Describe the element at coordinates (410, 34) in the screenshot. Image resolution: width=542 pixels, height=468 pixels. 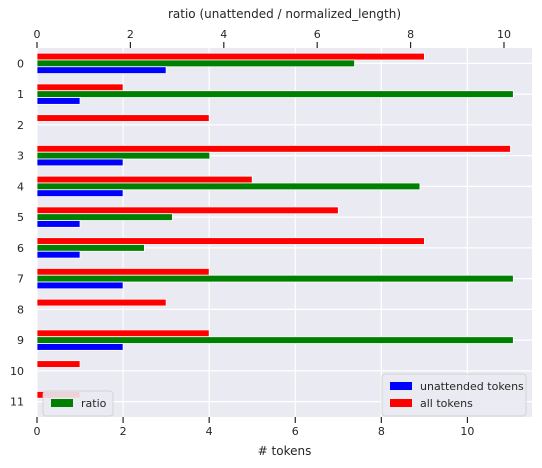
I see `top-tick-label: 8` at that location.